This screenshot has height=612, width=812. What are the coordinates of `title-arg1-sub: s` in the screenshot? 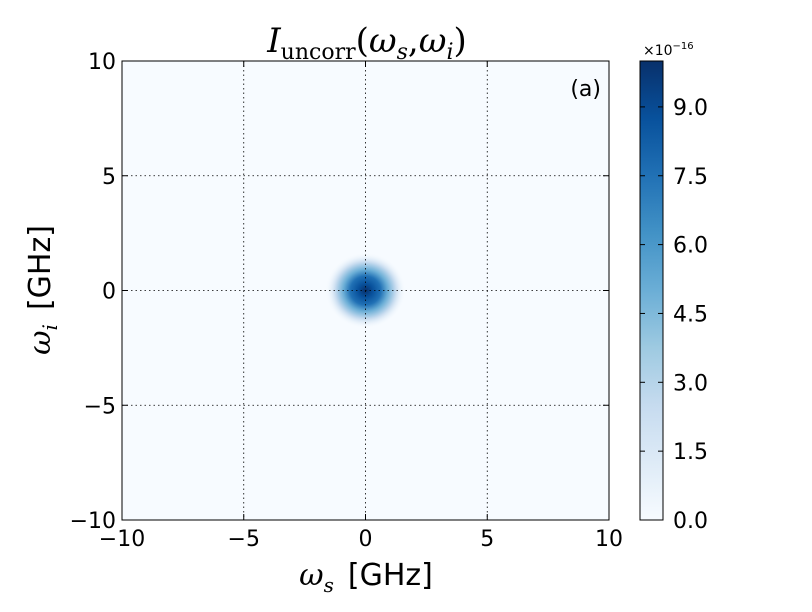 It's located at (402, 52).